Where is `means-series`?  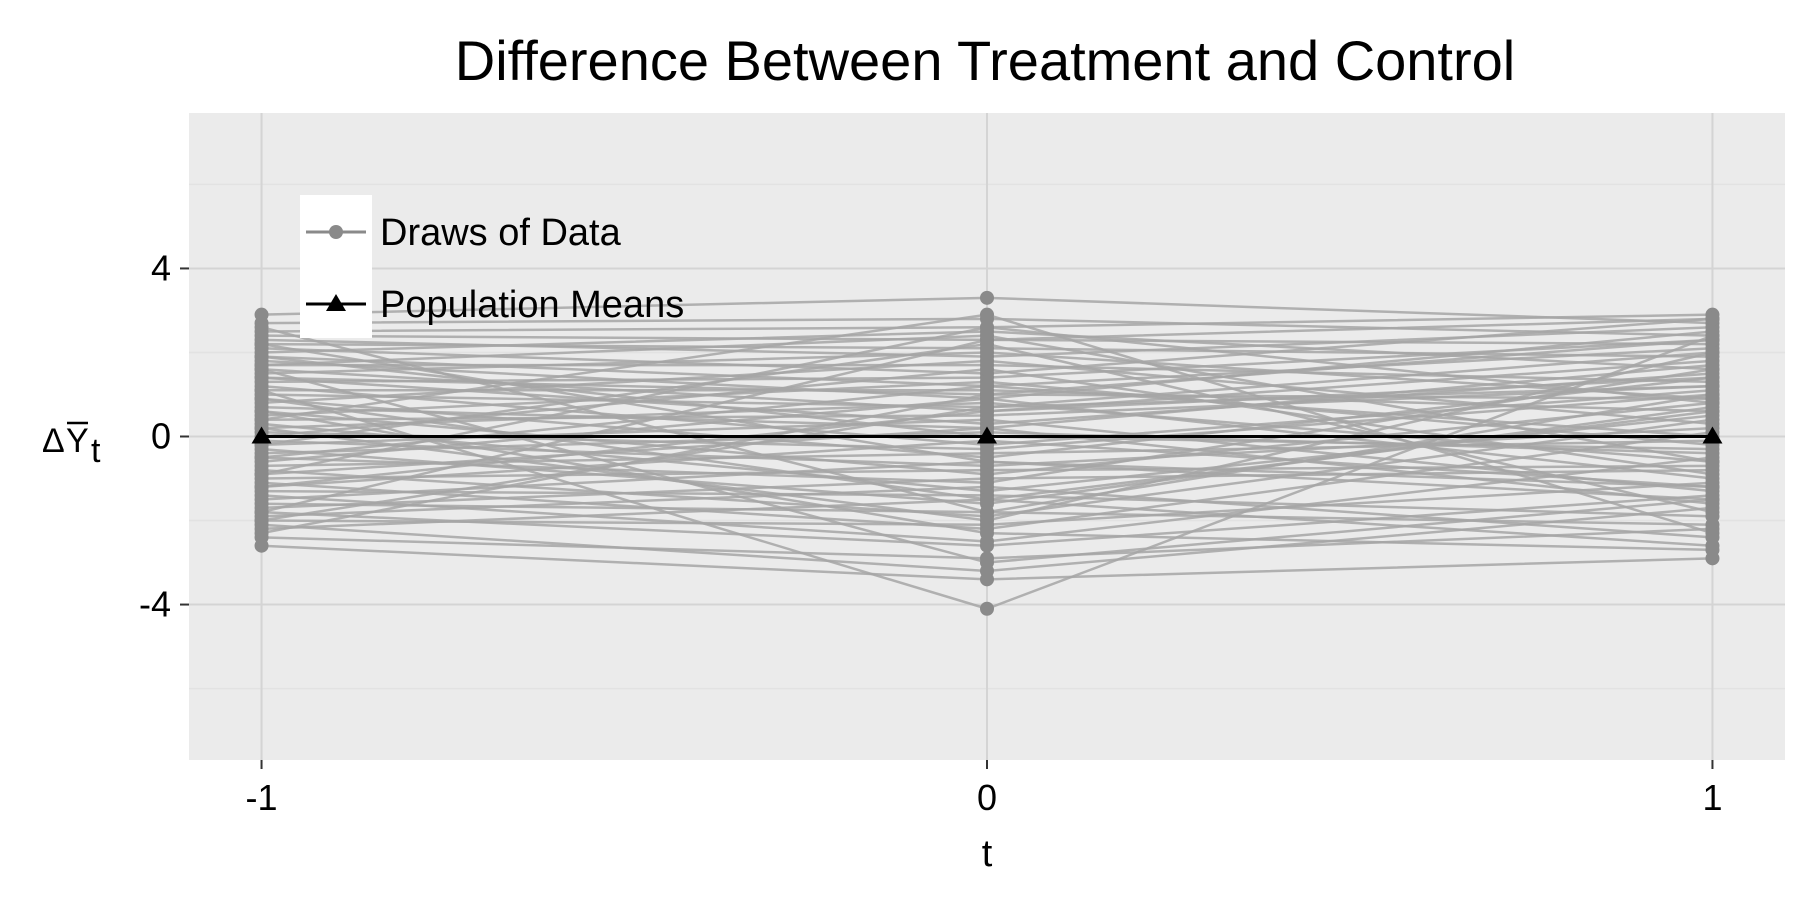
means-series is located at coordinates (987, 435).